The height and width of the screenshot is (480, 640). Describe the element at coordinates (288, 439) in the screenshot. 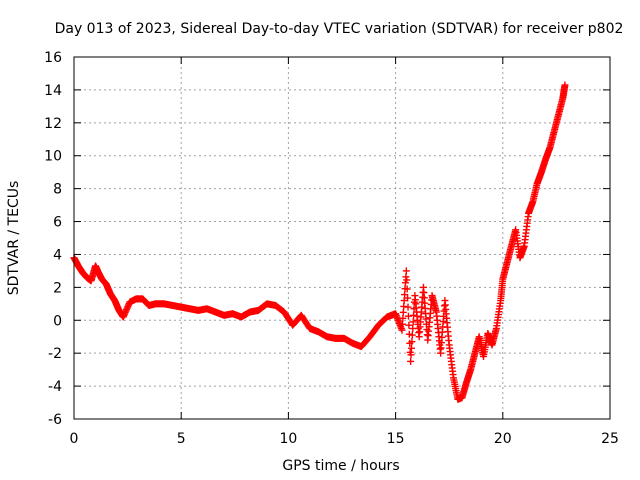

I see `x-tick-label: 10` at that location.